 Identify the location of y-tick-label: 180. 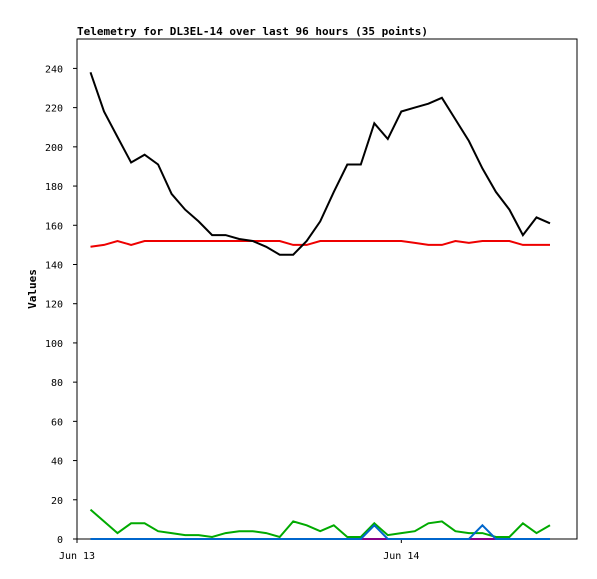
(54, 187).